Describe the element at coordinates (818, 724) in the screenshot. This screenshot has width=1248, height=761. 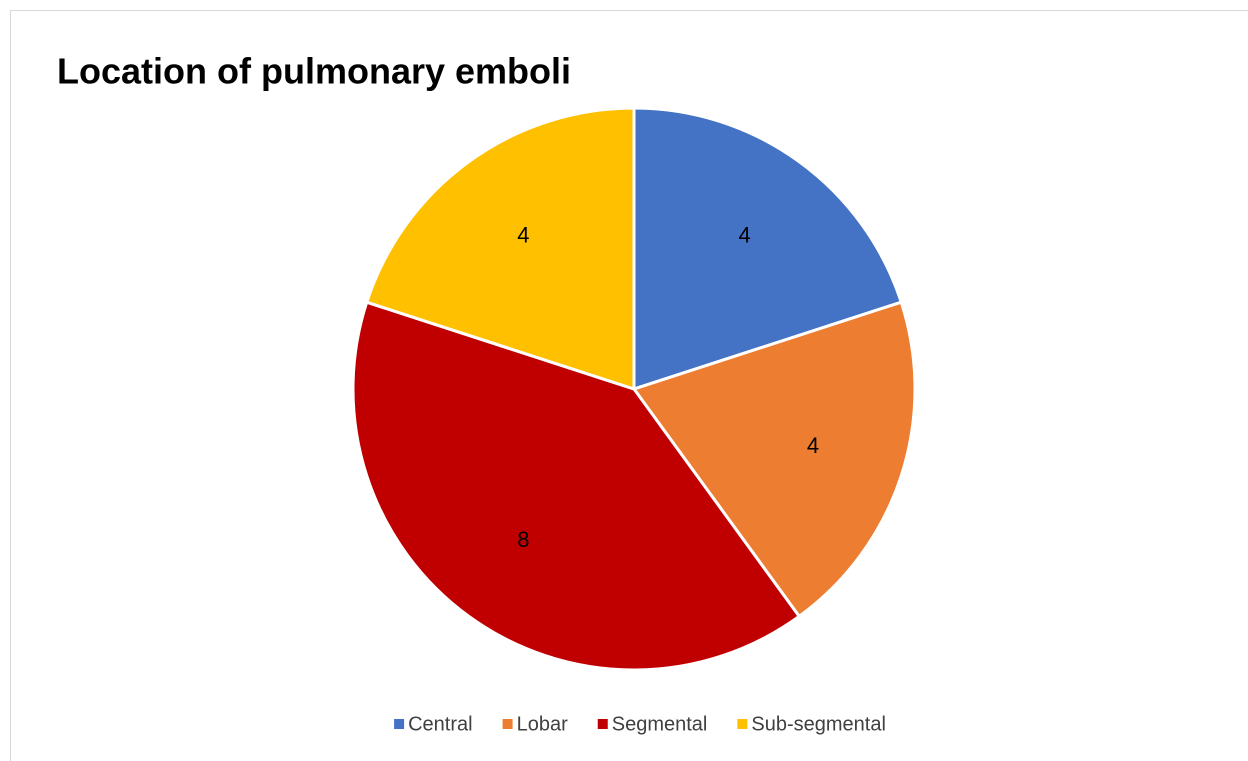
I see `legend-label: Sub-segmental` at that location.